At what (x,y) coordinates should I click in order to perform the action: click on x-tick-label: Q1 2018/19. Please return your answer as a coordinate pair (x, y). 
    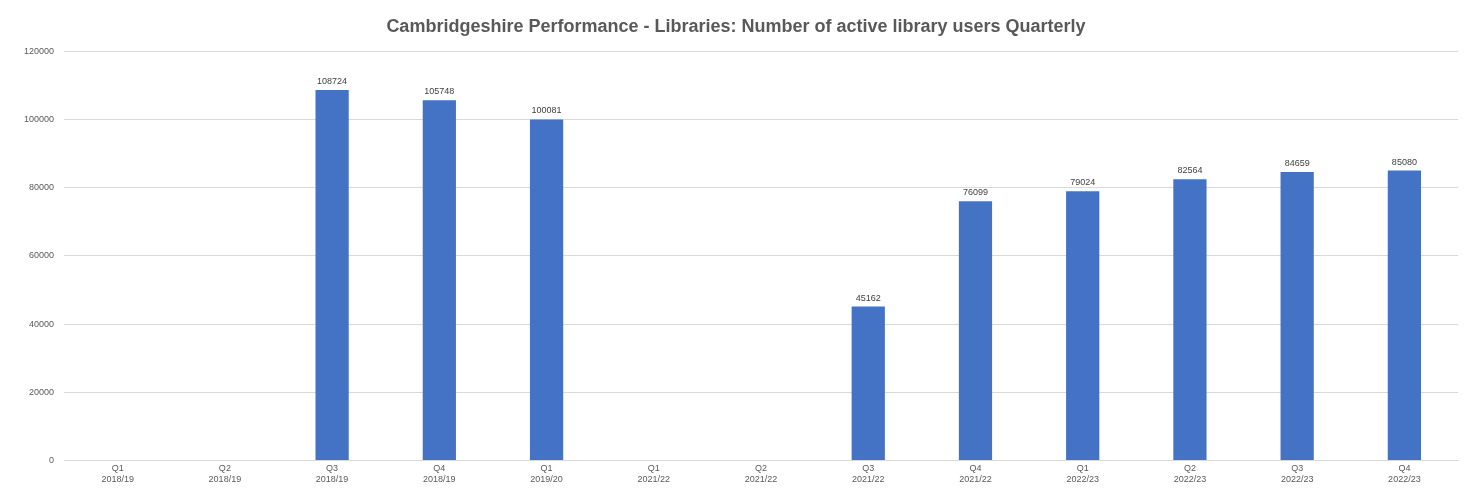
    Looking at the image, I should click on (117, 474).